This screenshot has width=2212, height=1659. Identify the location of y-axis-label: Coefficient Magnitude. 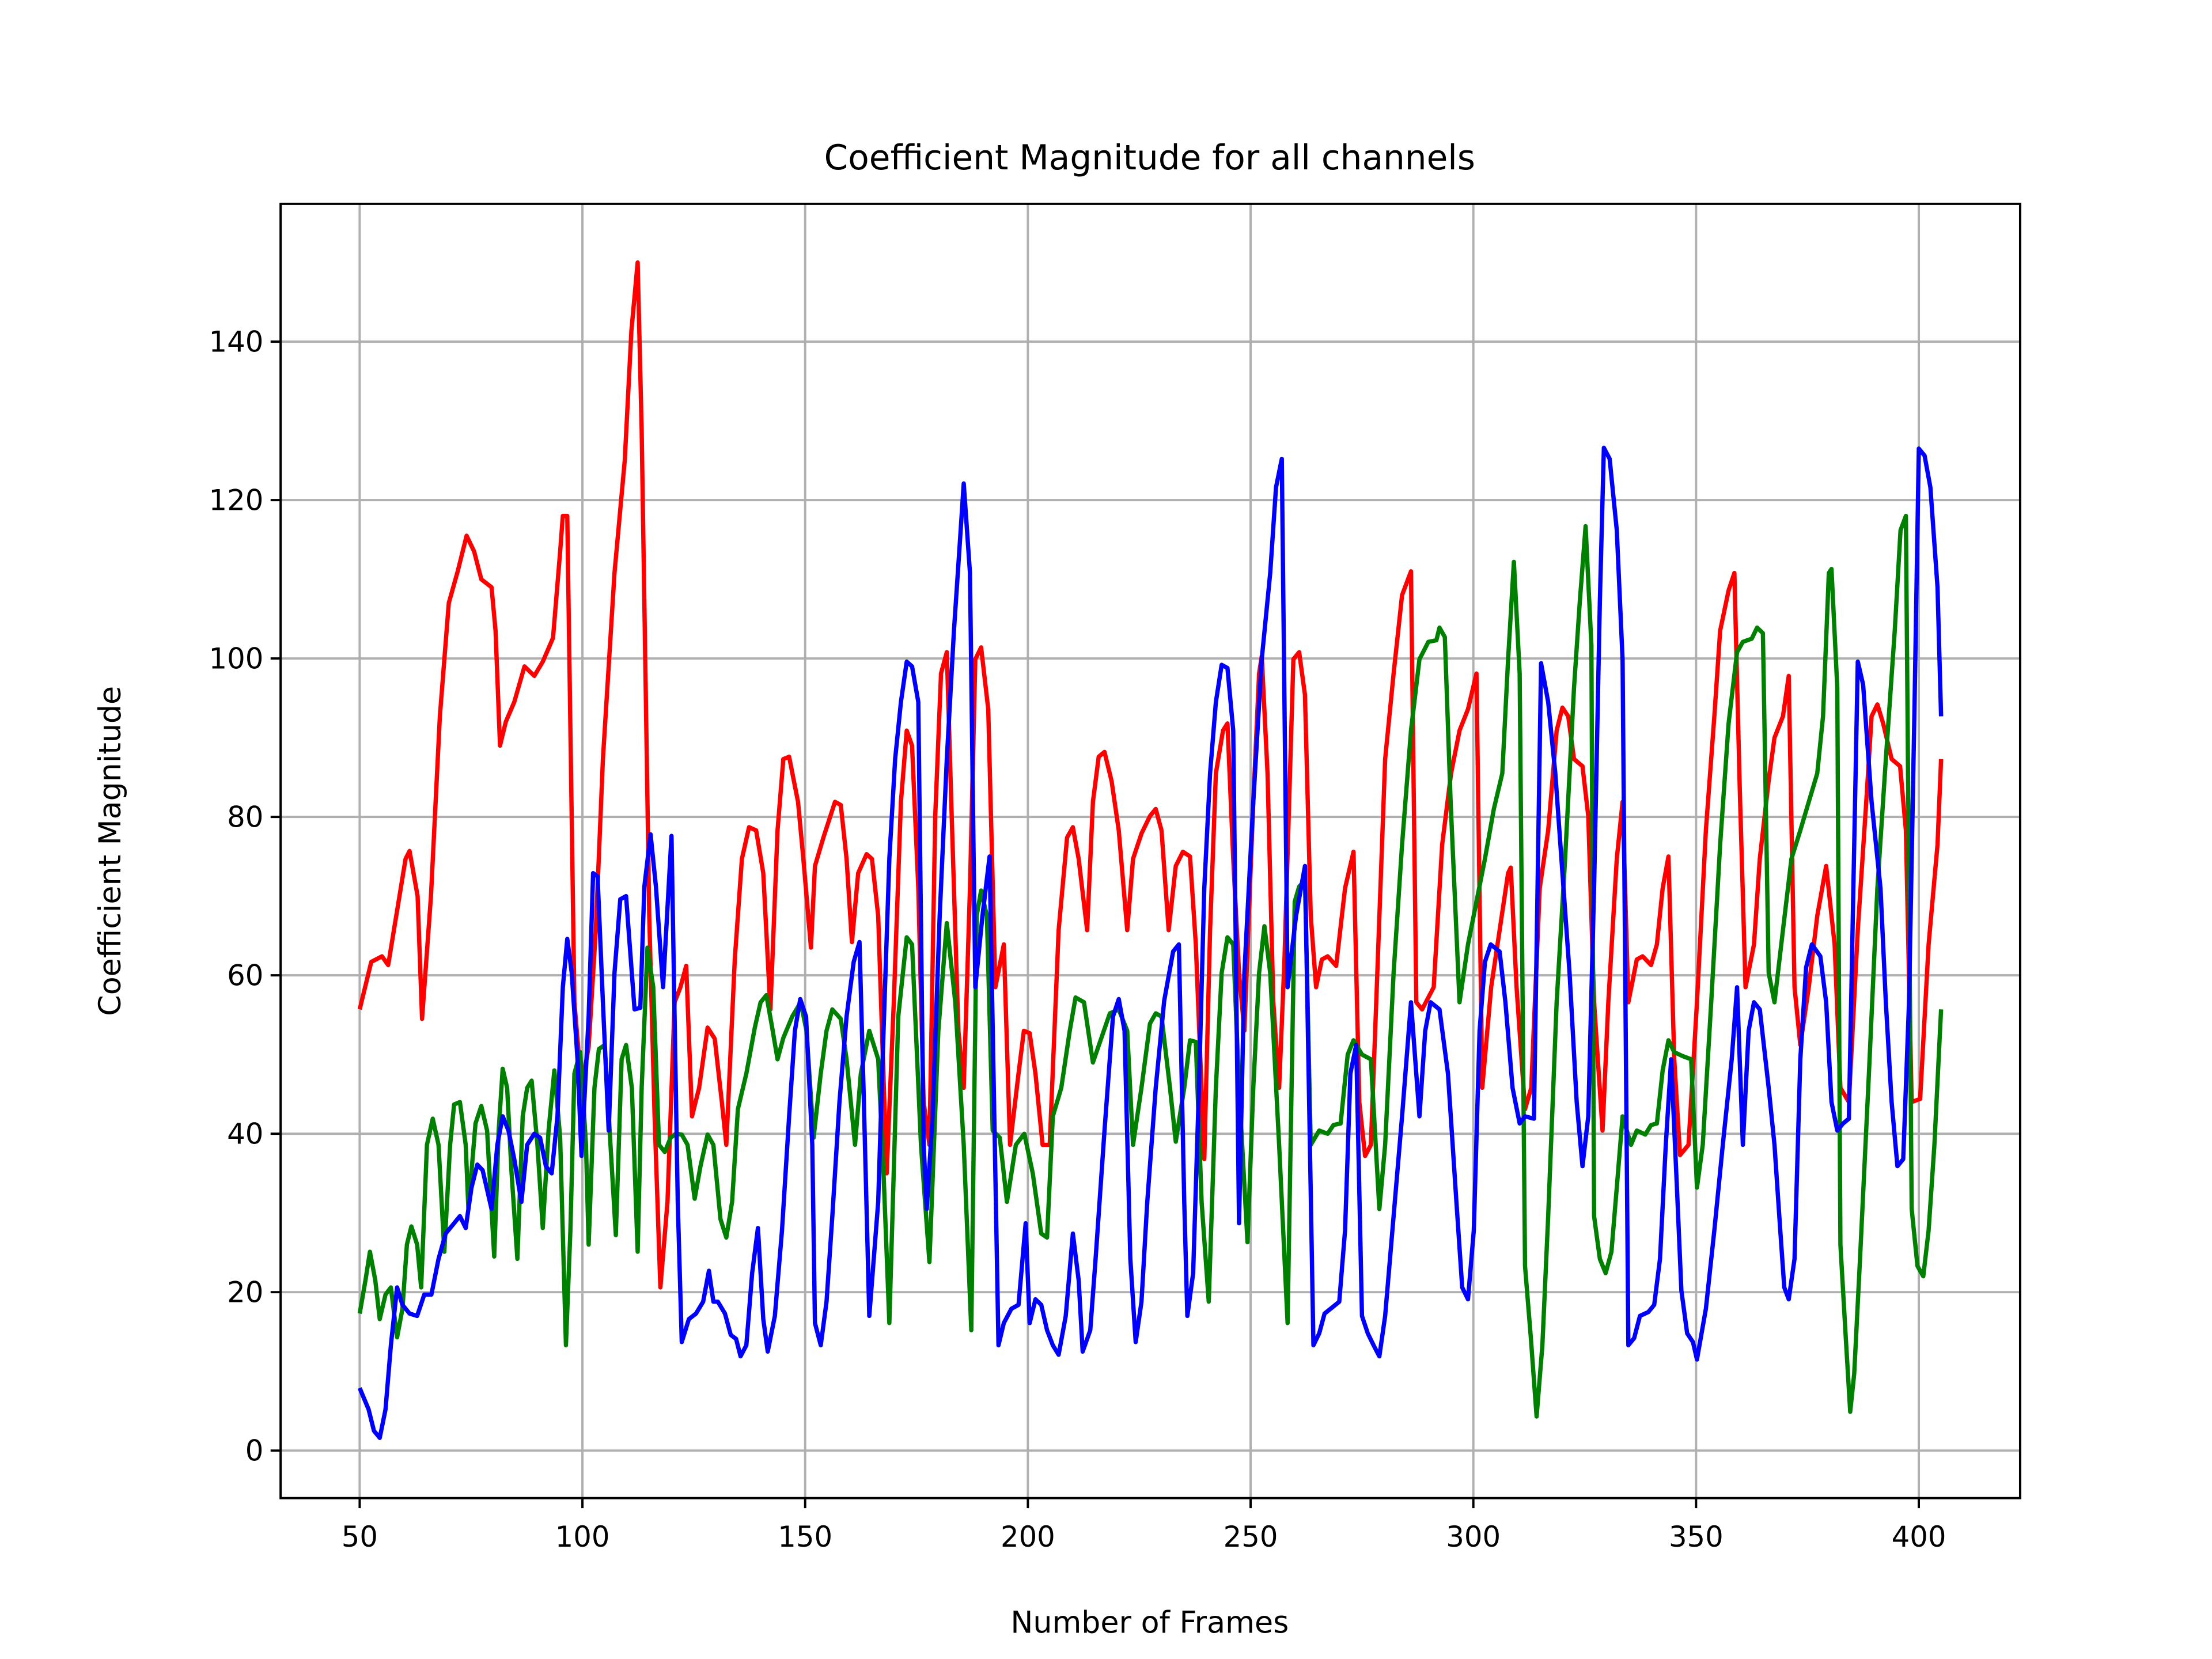
(110, 851).